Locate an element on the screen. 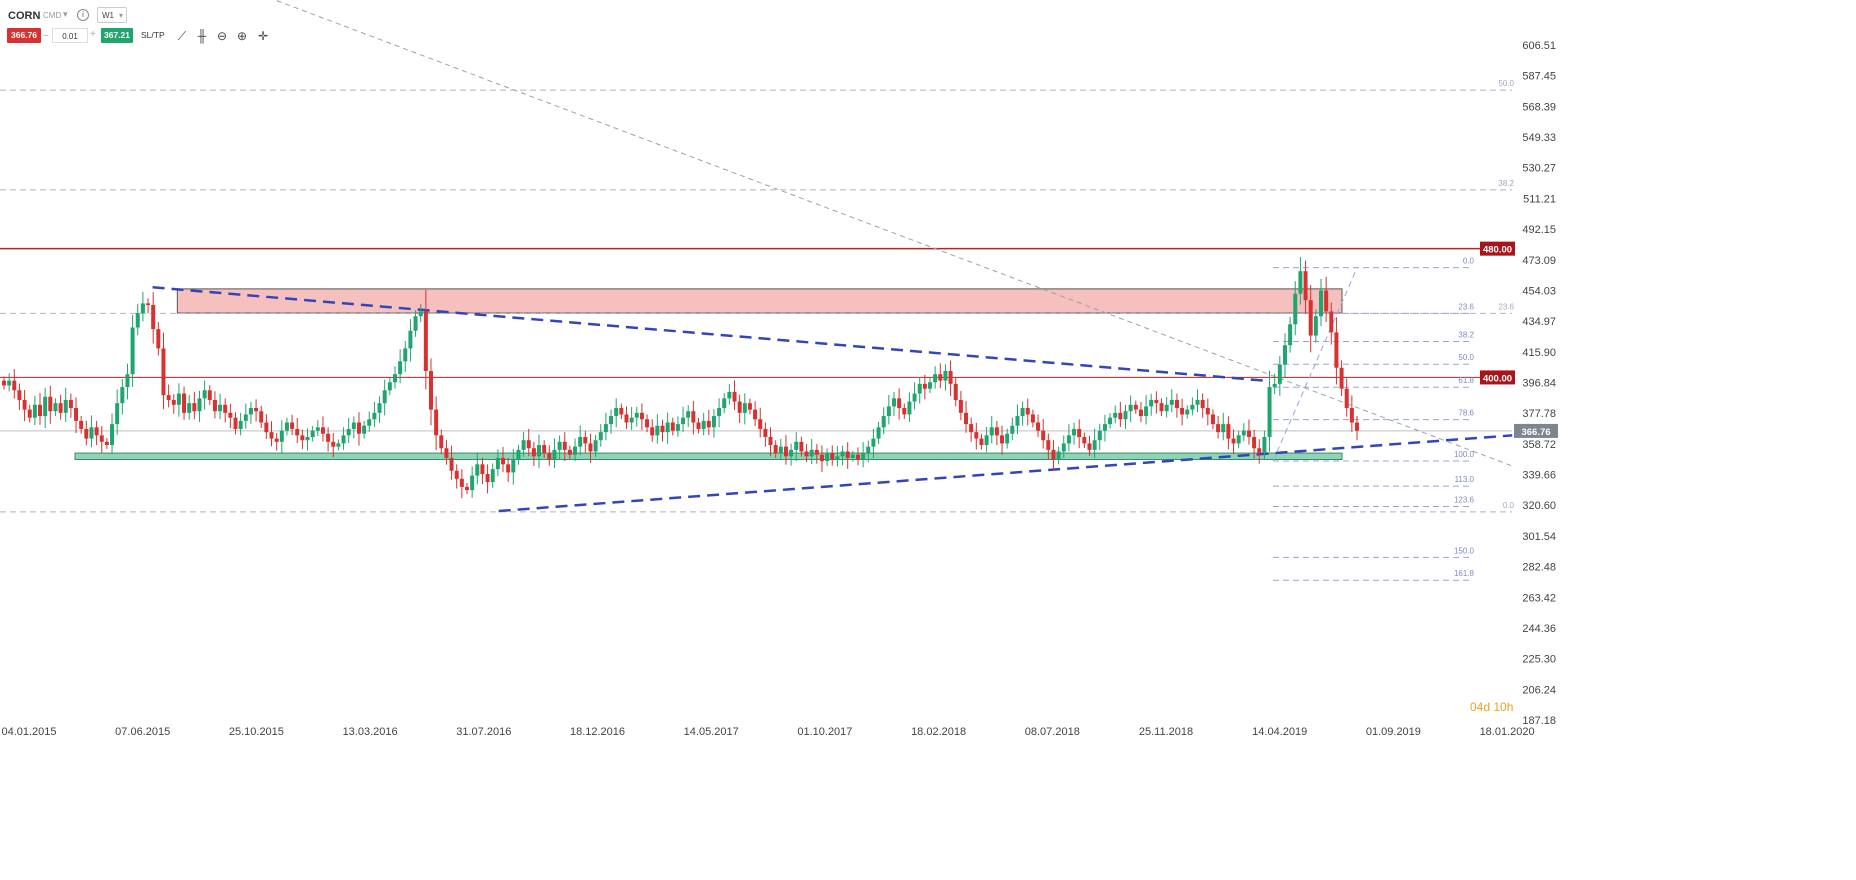 The width and height of the screenshot is (1856, 880). x-tick-label: 07.06.2015 is located at coordinates (142, 732).